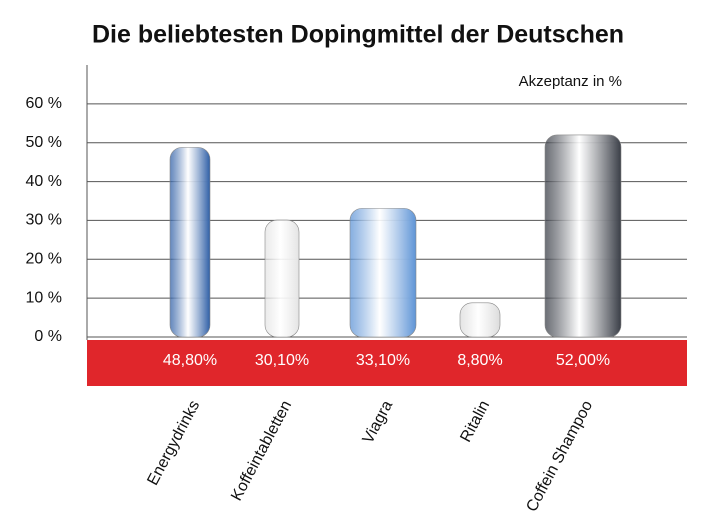  I want to click on y-tick-label: 20 %, so click(44, 259).